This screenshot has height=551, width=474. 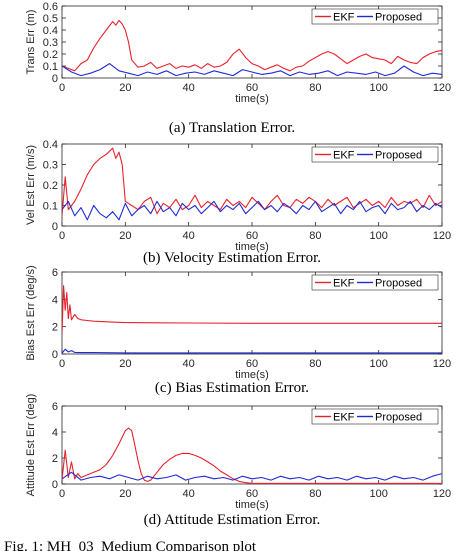 What do you see at coordinates (31, 312) in the screenshot?
I see `y-axis-label: Bias Est Err (deg/s)` at bounding box center [31, 312].